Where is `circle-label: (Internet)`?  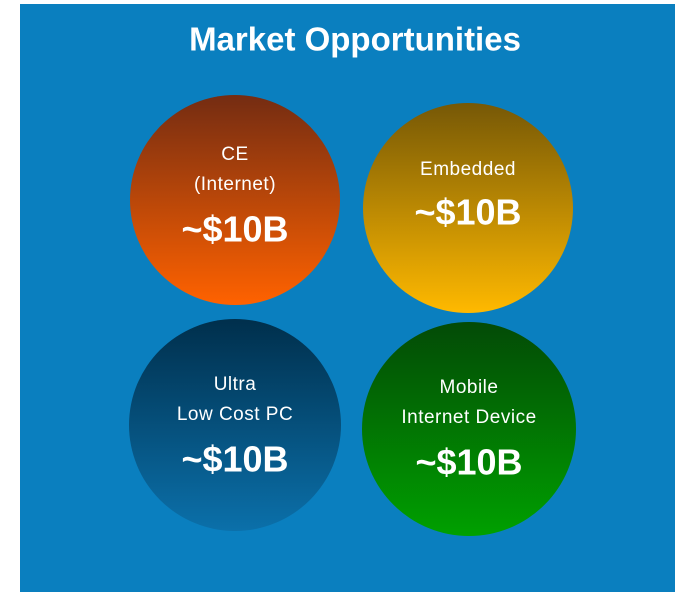
circle-label: (Internet) is located at coordinates (235, 184).